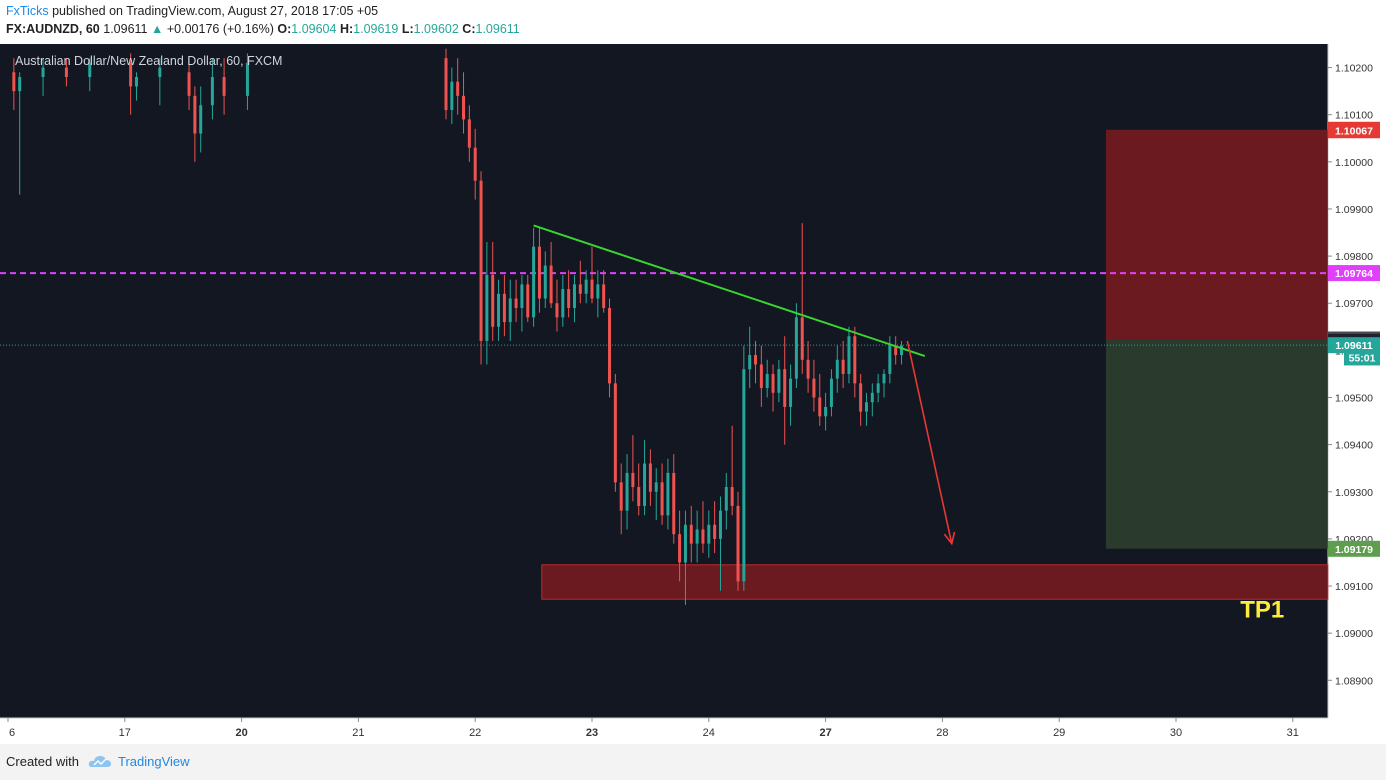  I want to click on price-tick-label: 1.09400, so click(1354, 446).